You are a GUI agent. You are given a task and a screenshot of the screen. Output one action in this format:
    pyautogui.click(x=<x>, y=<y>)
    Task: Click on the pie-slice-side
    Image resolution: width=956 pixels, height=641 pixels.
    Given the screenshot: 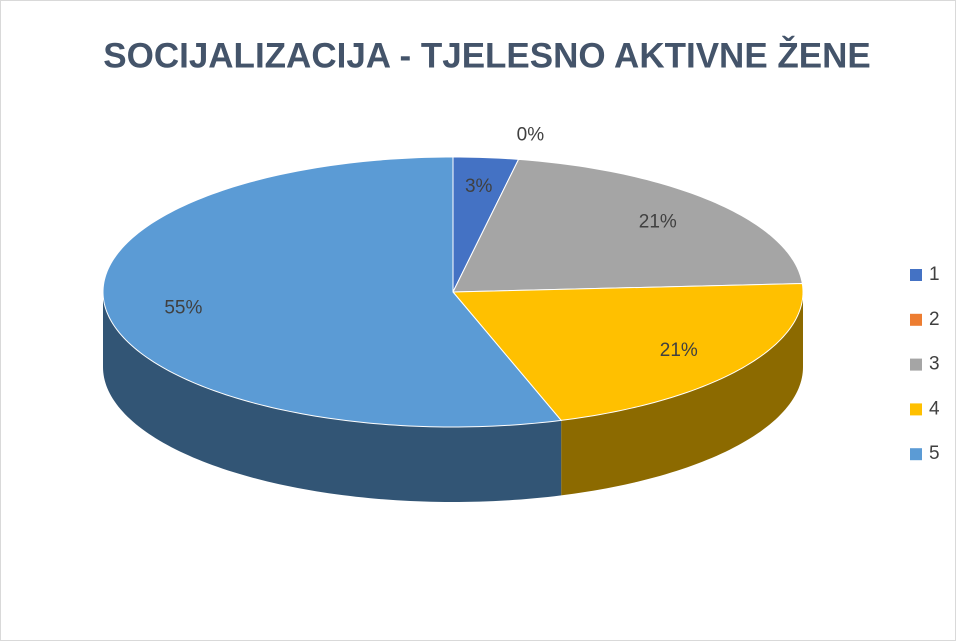 What is the action you would take?
    pyautogui.click(x=682, y=394)
    